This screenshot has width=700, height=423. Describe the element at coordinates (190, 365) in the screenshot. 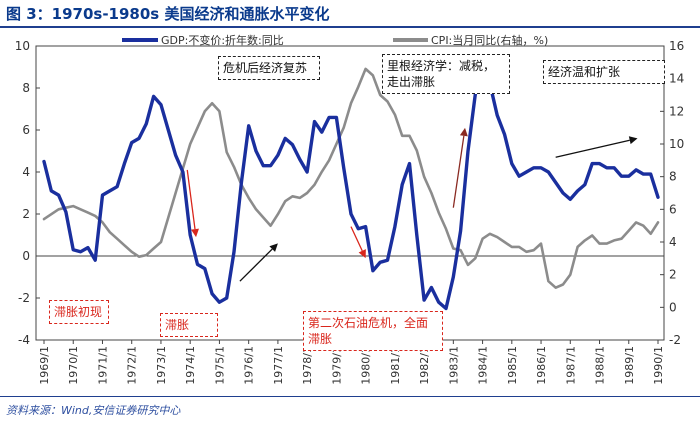

I see `x-tick-label: 1974/1` at that location.